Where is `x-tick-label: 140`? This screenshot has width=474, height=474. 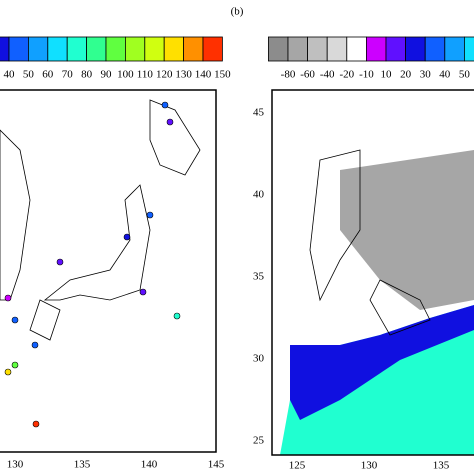 x-tick-label: 140 is located at coordinates (149, 465).